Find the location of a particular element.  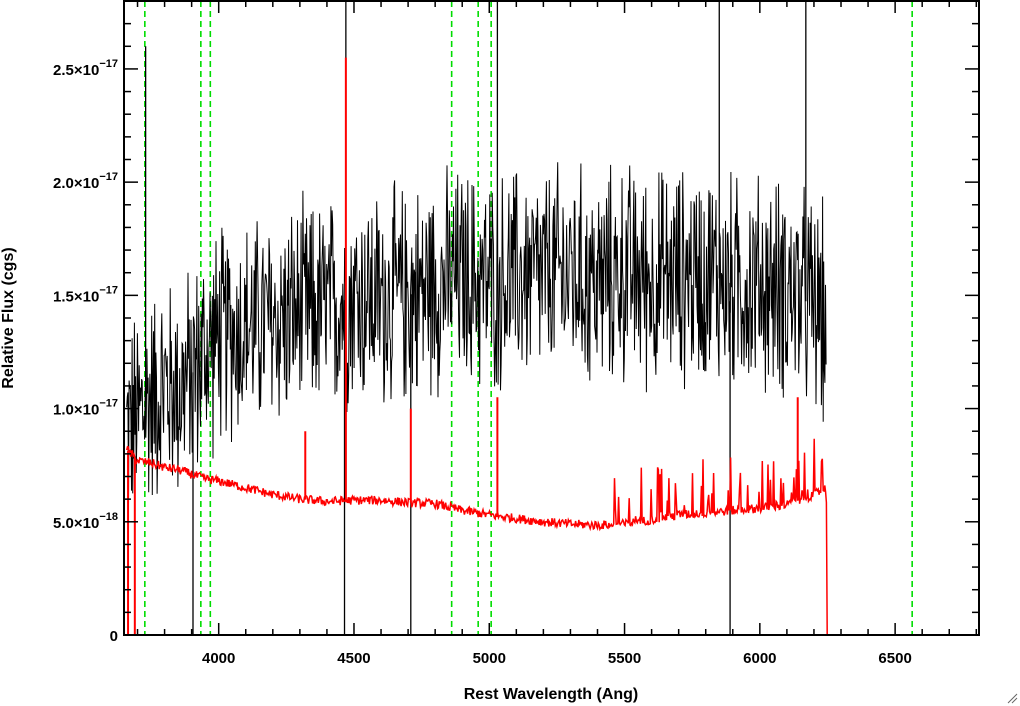

y-tick-label: 0 is located at coordinates (114, 636).